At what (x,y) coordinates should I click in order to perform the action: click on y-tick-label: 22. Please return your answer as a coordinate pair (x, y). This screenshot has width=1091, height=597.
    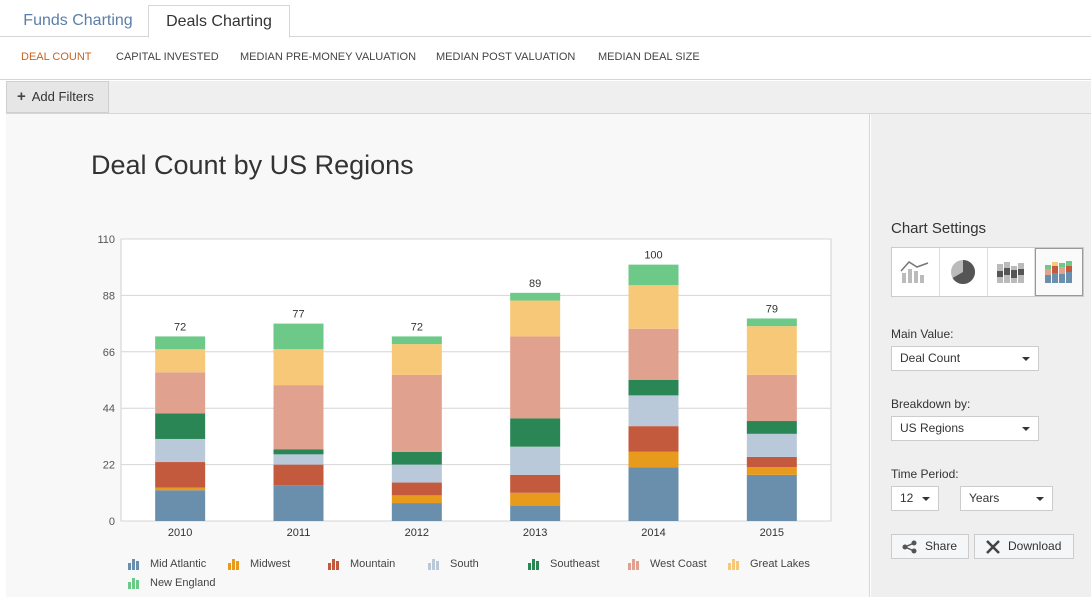
    Looking at the image, I should click on (109, 466).